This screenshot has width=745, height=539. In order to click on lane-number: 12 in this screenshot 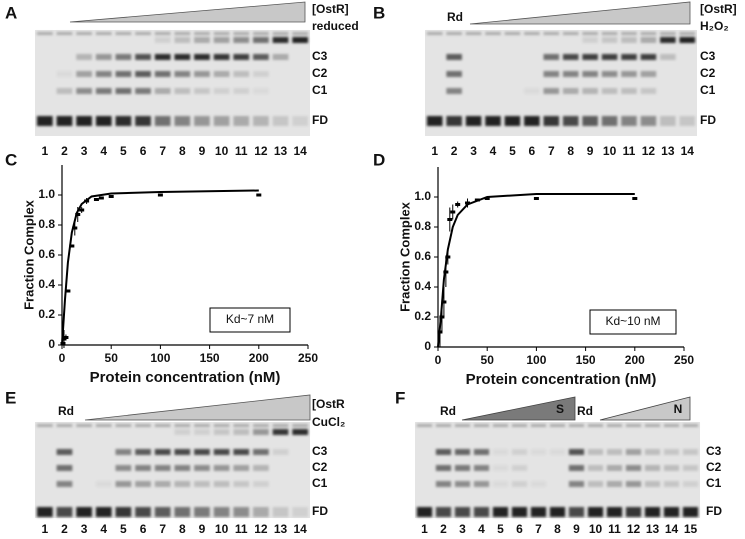, I will do `click(261, 529)`.